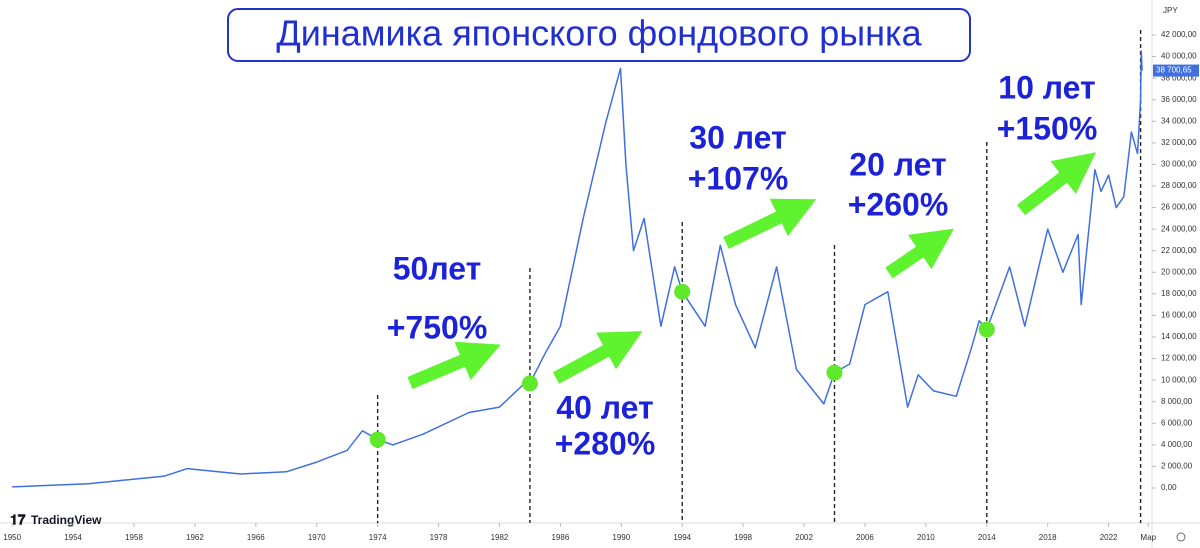 The height and width of the screenshot is (548, 1200). Describe the element at coordinates (1179, 228) in the screenshot. I see `y-tick-label: 24 000,00` at that location.